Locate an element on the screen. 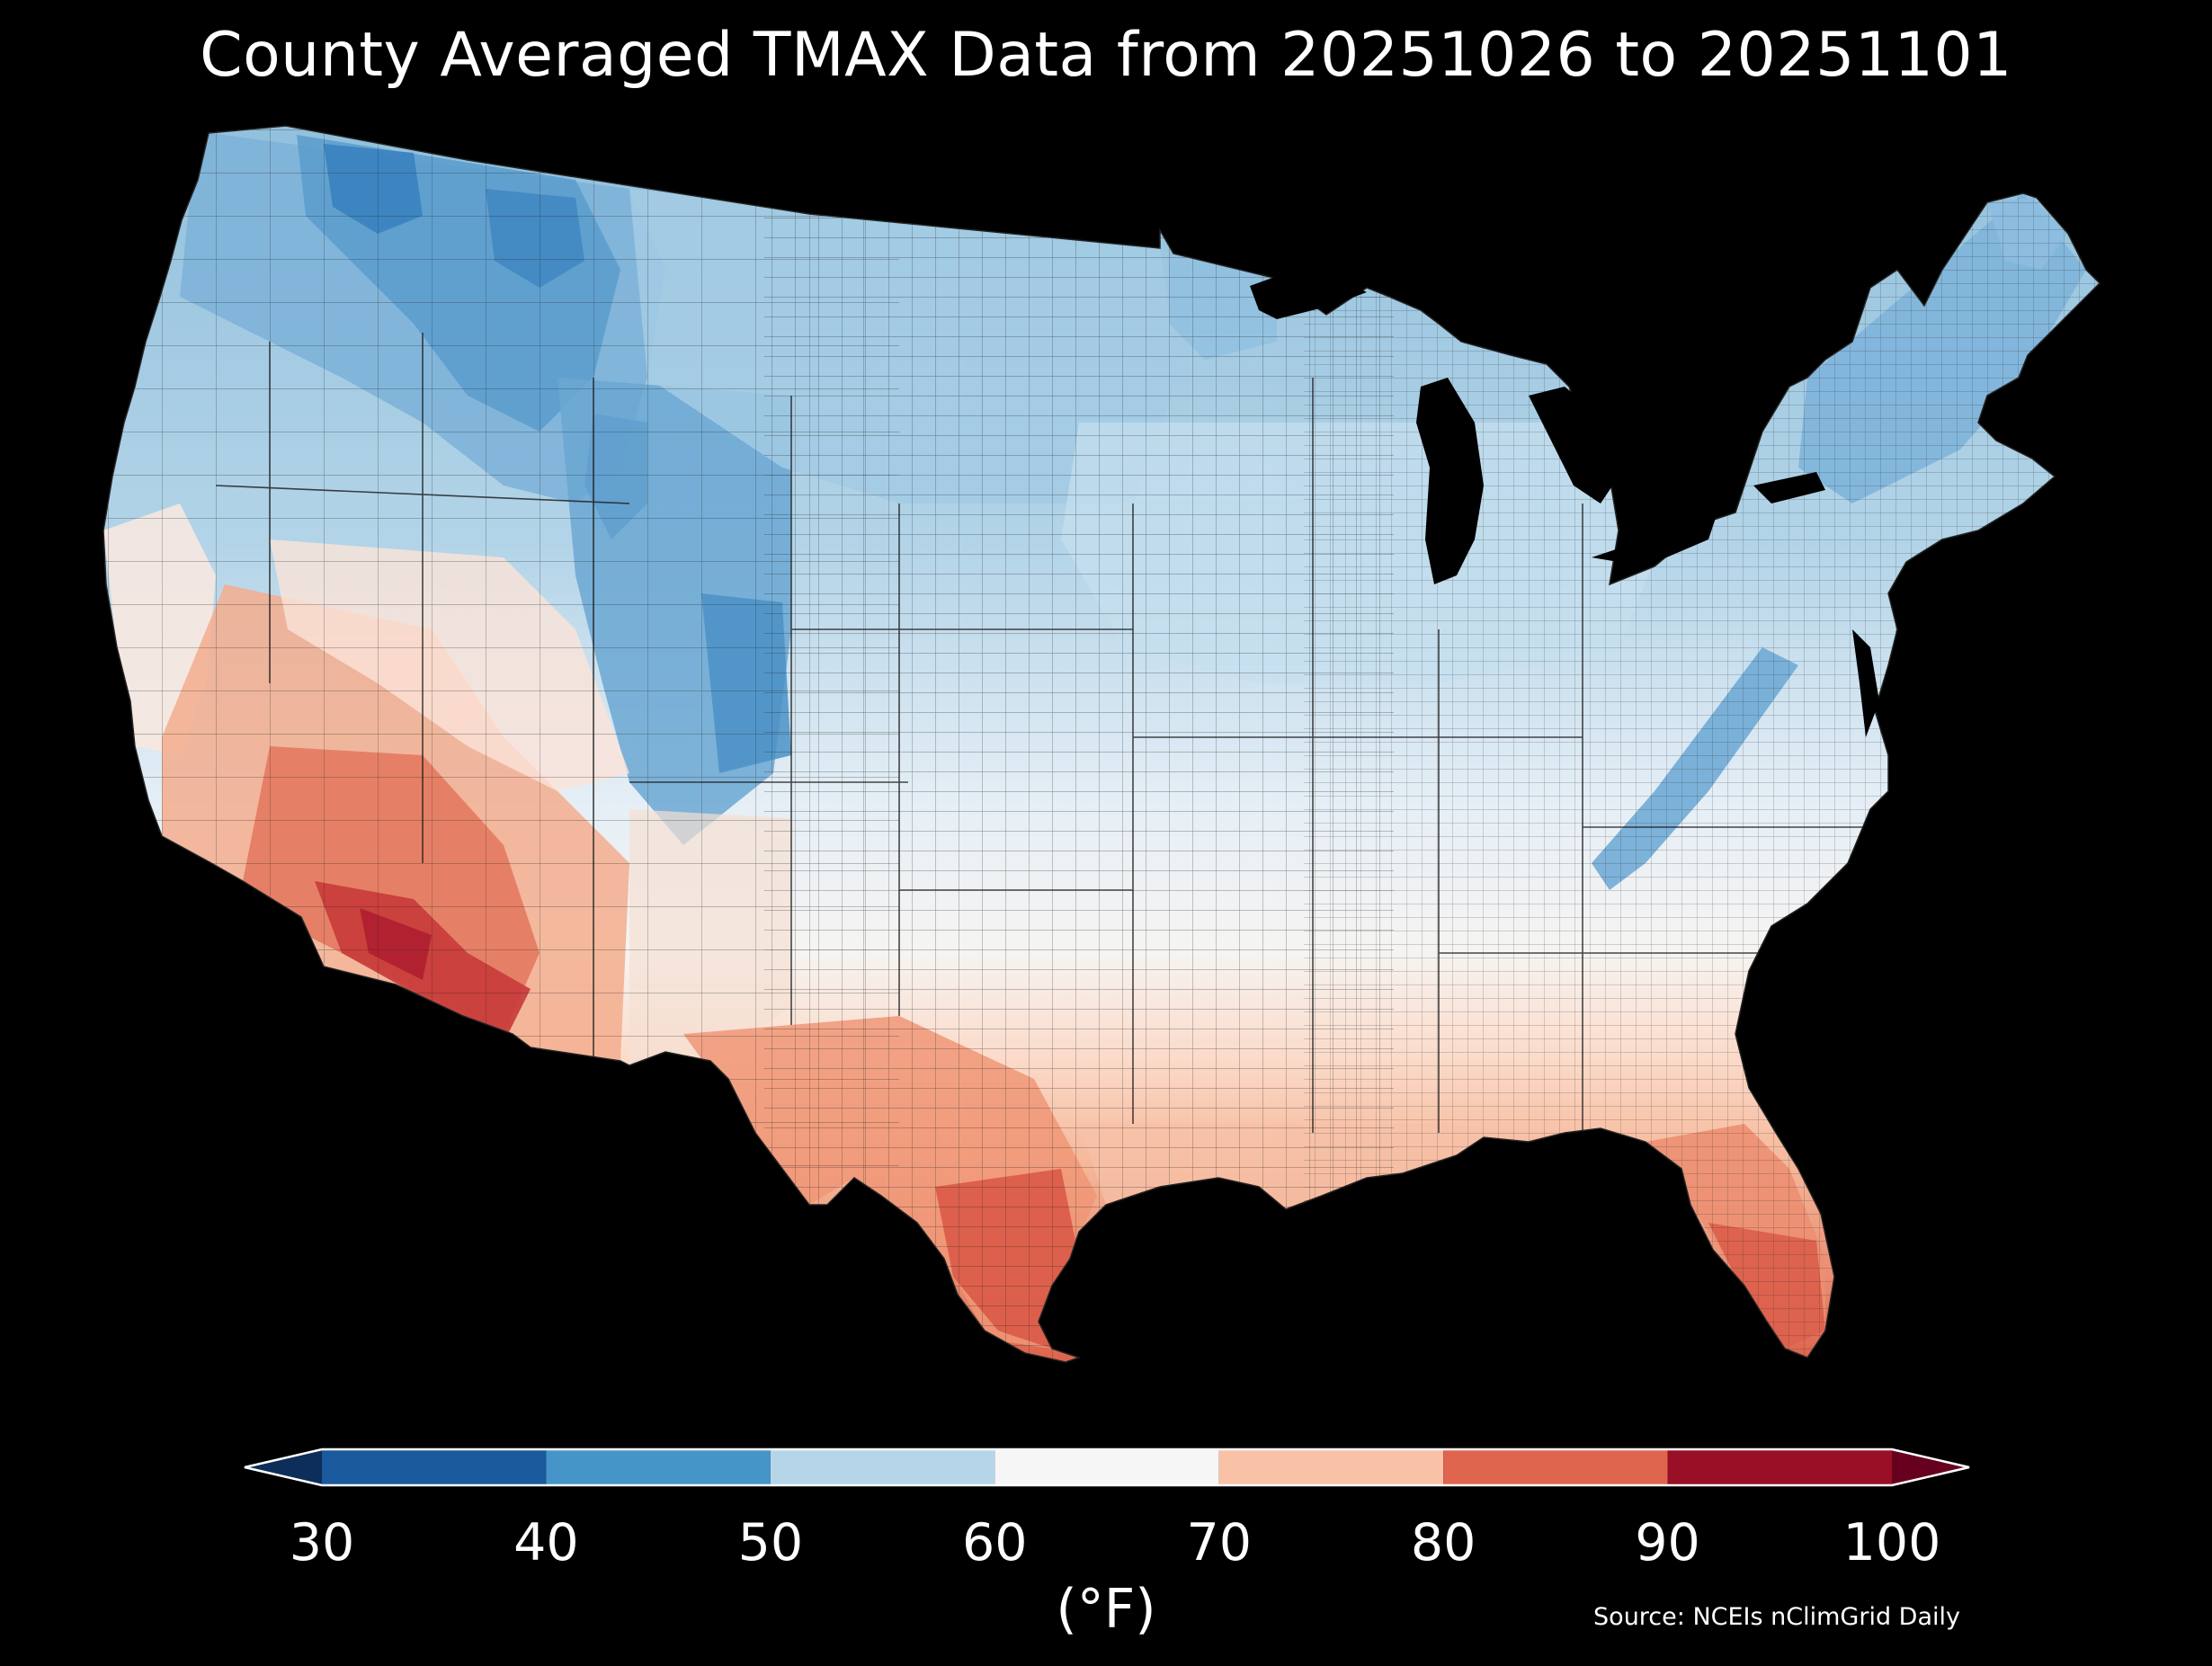  chesapeake-bay is located at coordinates (1865, 683).